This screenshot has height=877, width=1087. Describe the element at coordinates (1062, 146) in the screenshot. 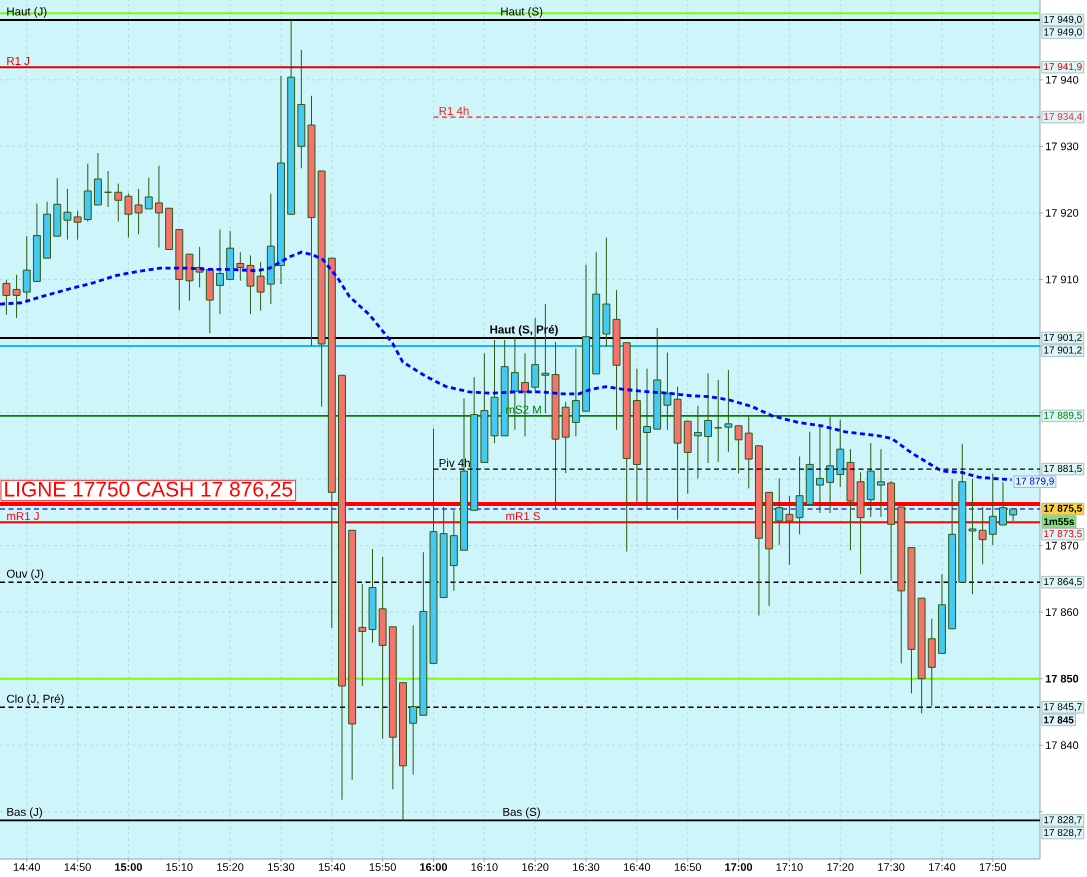

I see `y-tick-label: 17 930` at that location.